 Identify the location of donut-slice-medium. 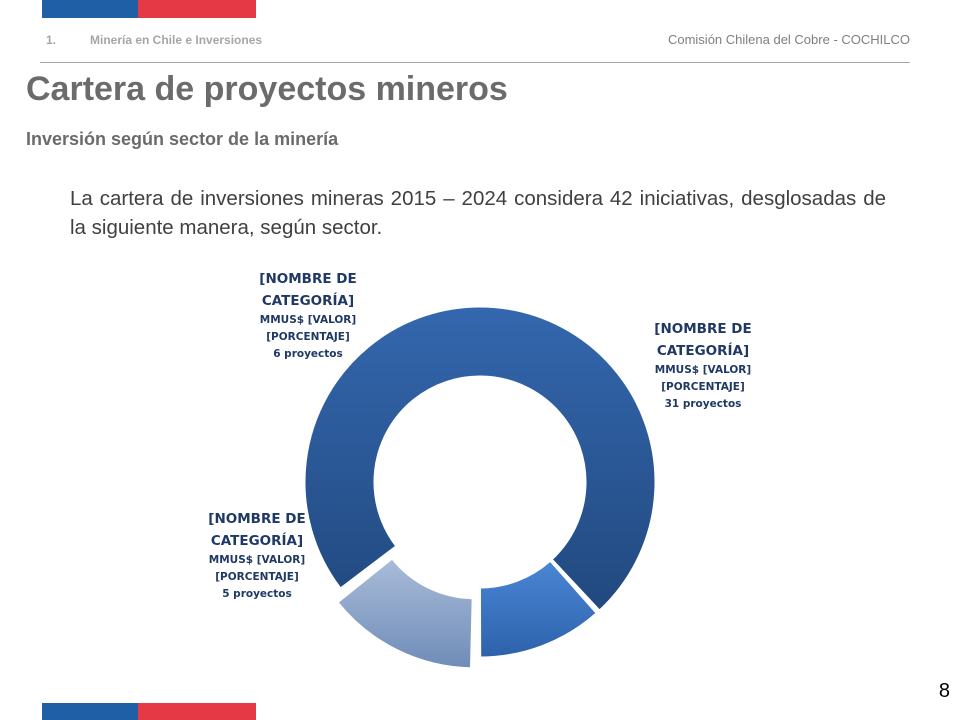
(538, 609).